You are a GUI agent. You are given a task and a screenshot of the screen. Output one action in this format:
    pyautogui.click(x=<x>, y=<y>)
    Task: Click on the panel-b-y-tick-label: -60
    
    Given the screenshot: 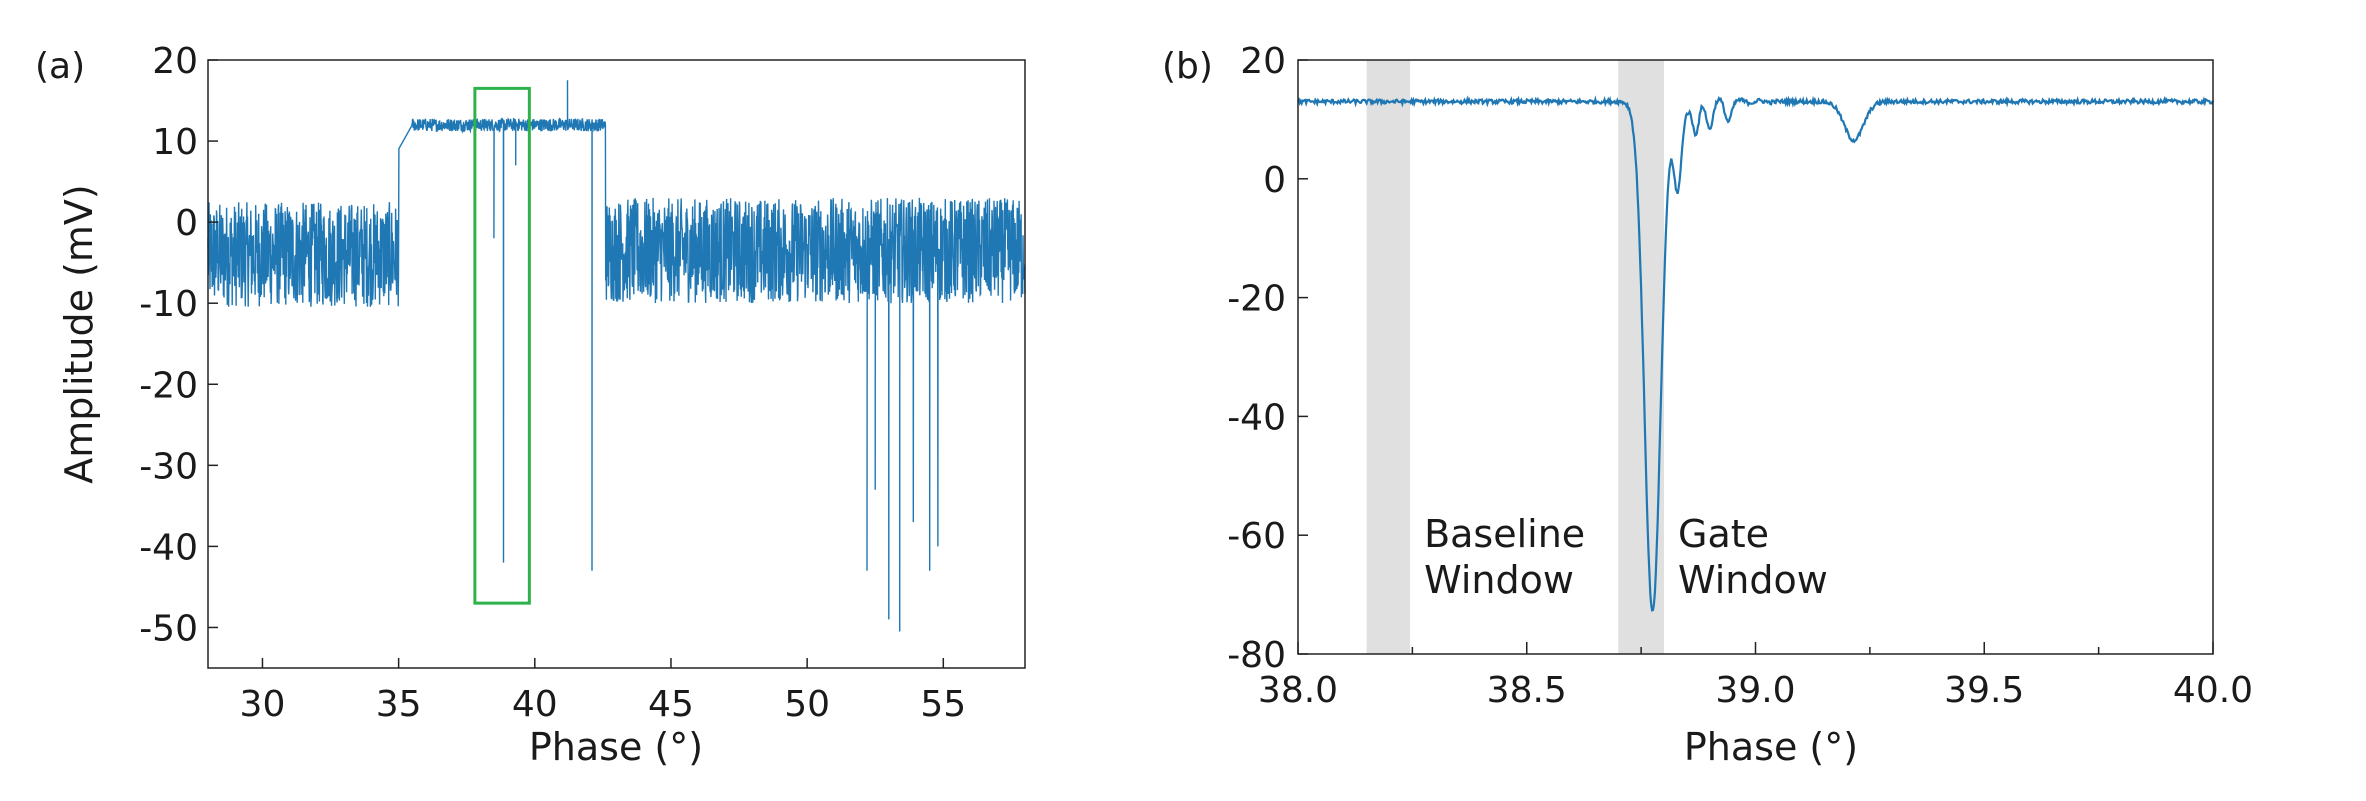 What is the action you would take?
    pyautogui.click(x=1256, y=536)
    